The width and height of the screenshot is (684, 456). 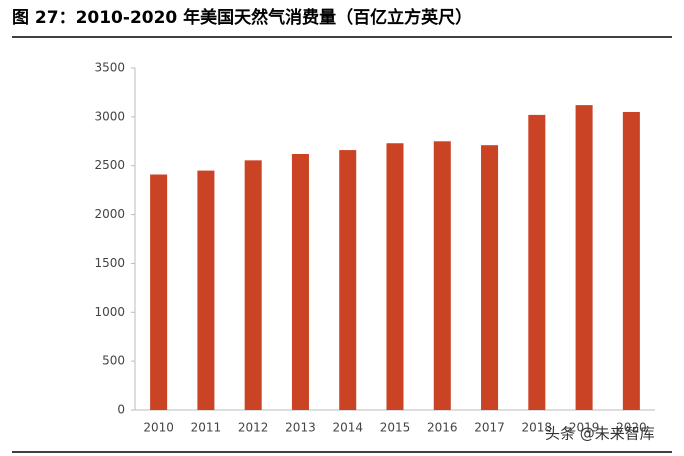 I want to click on y-tick-label: 0, so click(x=121, y=410).